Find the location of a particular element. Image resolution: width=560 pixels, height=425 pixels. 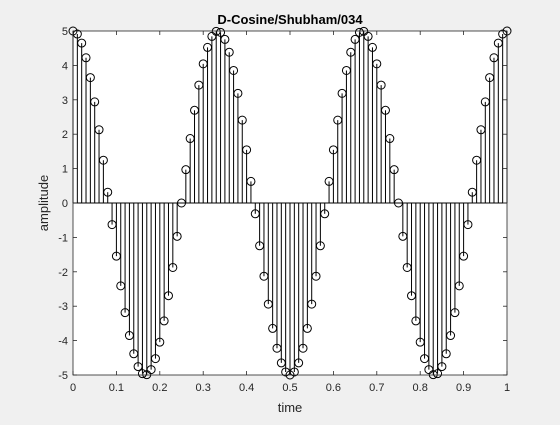

x-tick-label: 0.5 is located at coordinates (289, 388).